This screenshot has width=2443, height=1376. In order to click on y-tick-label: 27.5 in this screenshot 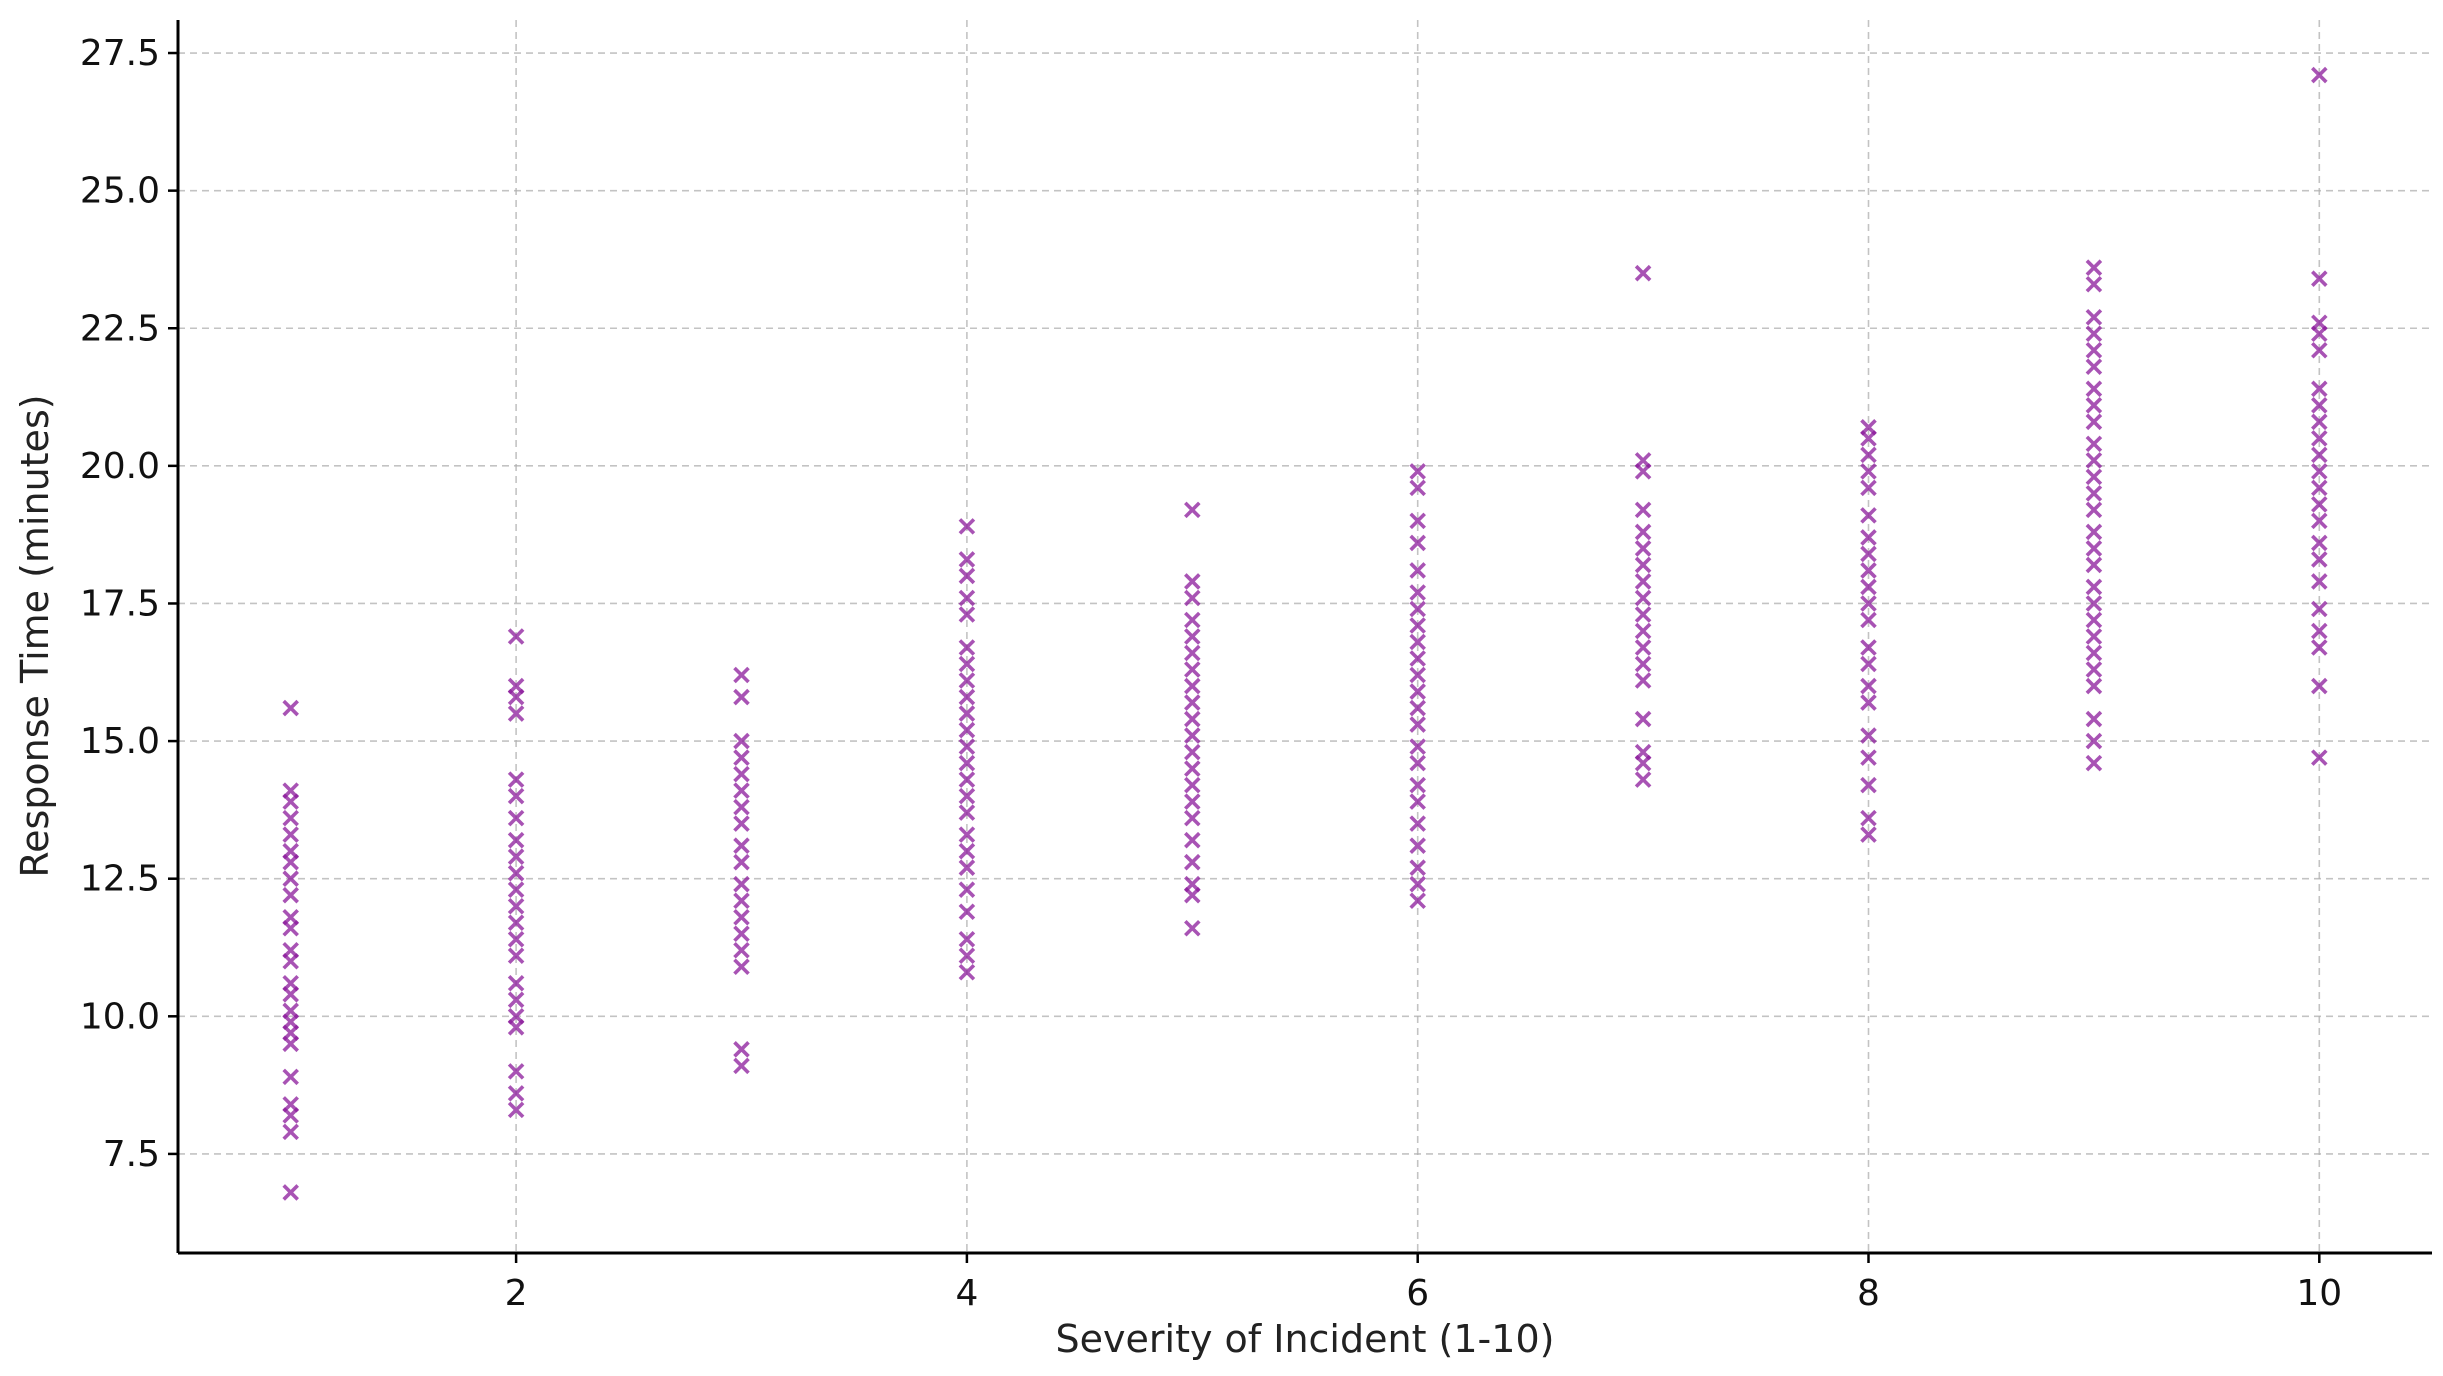, I will do `click(120, 53)`.